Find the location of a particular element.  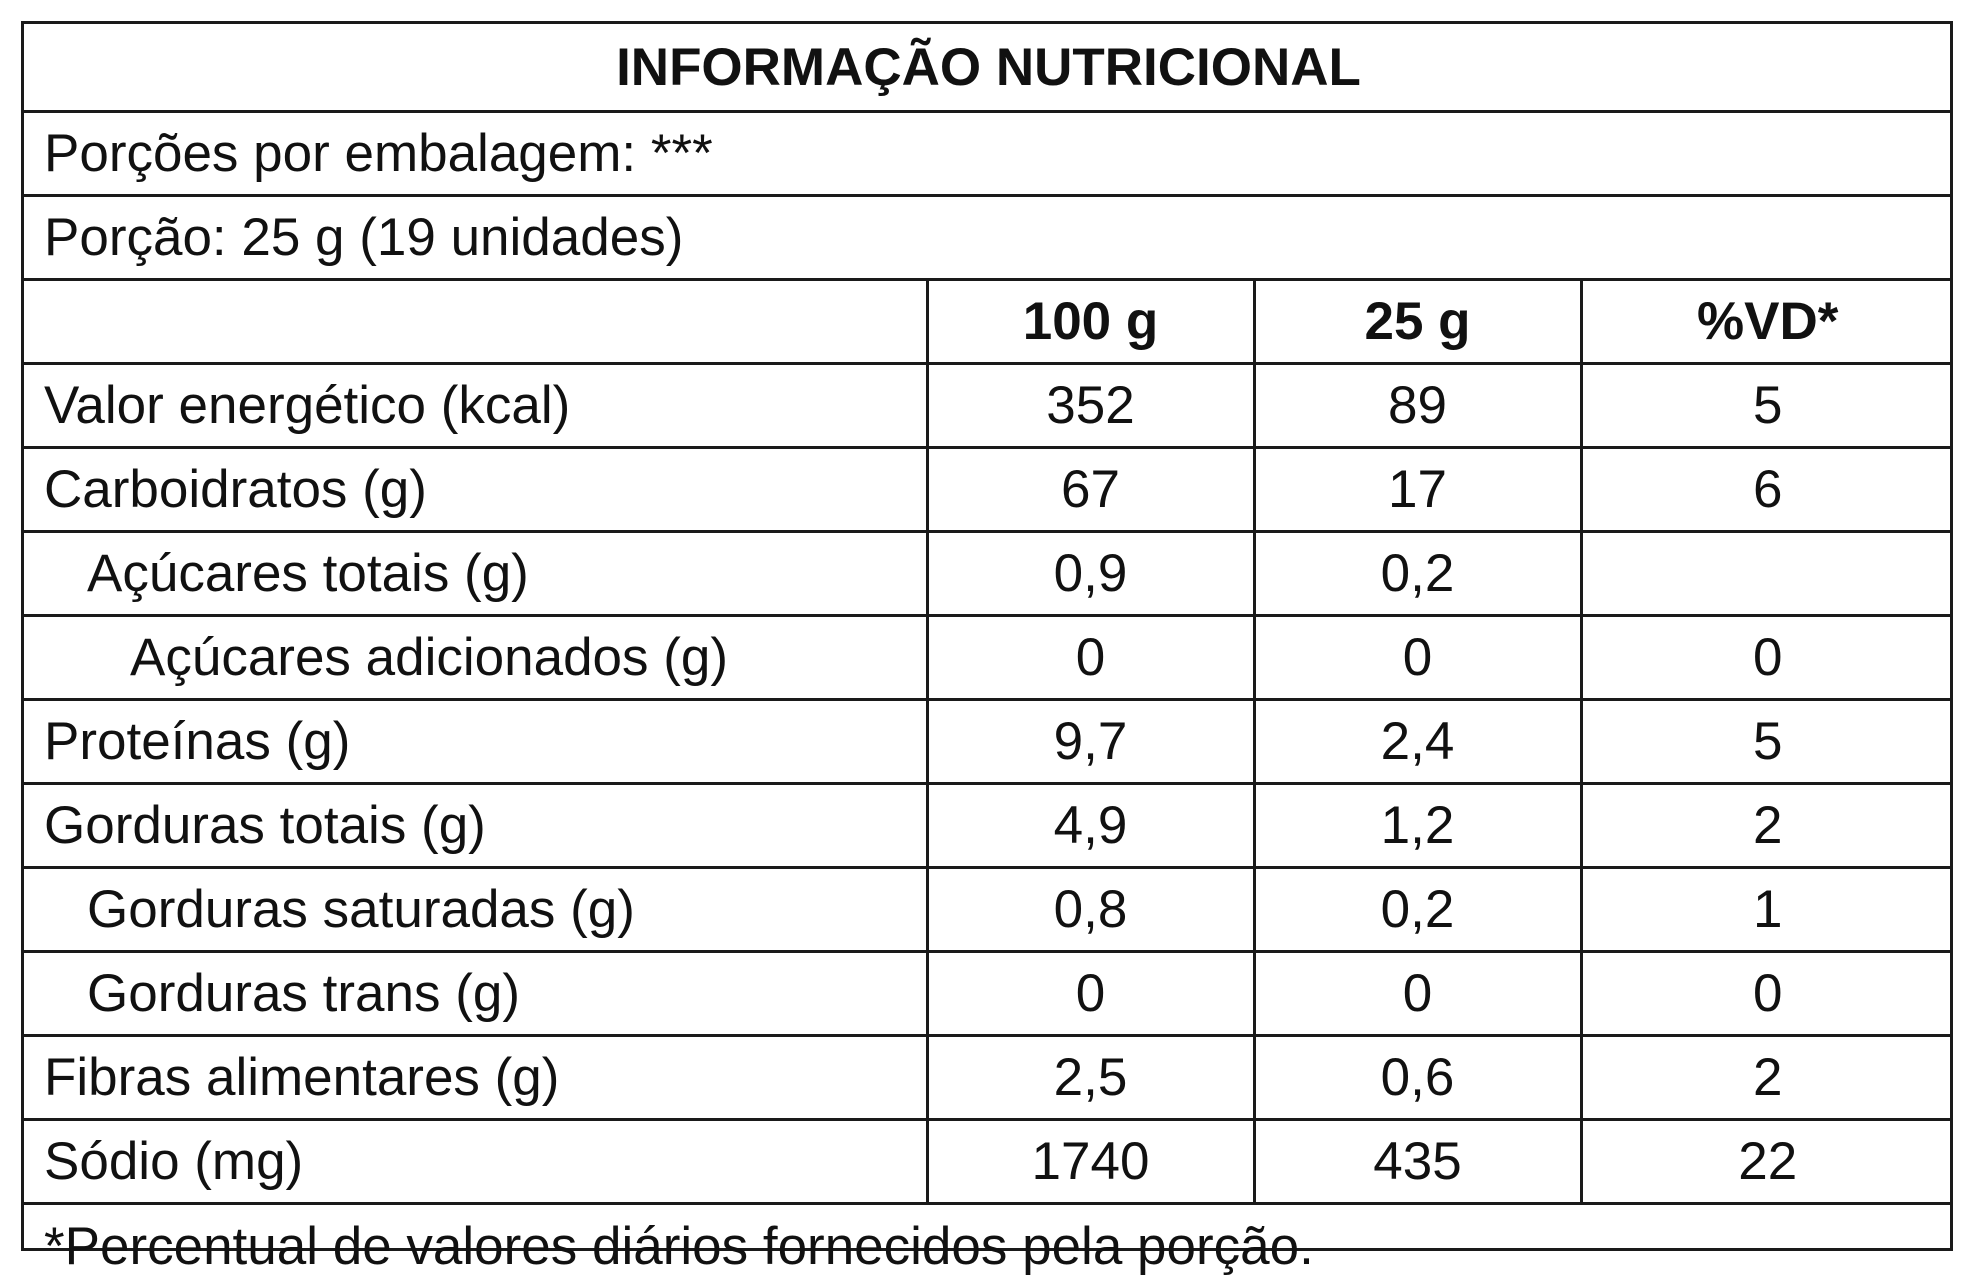

value-serving: 1,2 is located at coordinates (1417, 826).